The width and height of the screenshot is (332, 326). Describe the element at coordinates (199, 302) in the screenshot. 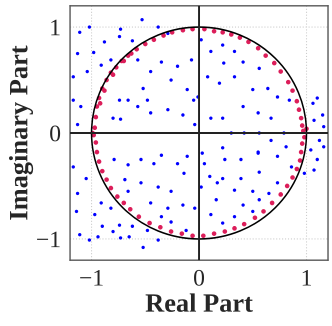

I see `x-axis-title: Real Part` at that location.